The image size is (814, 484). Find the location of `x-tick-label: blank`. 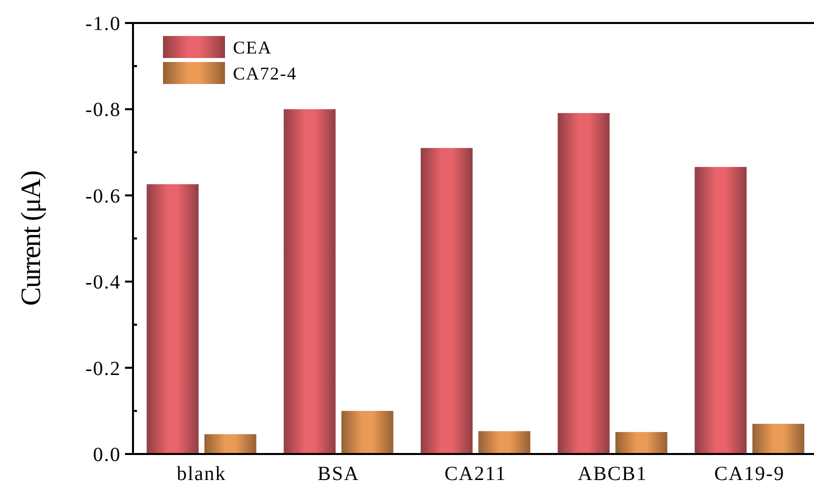

x-tick-label: blank is located at coordinates (201, 473).